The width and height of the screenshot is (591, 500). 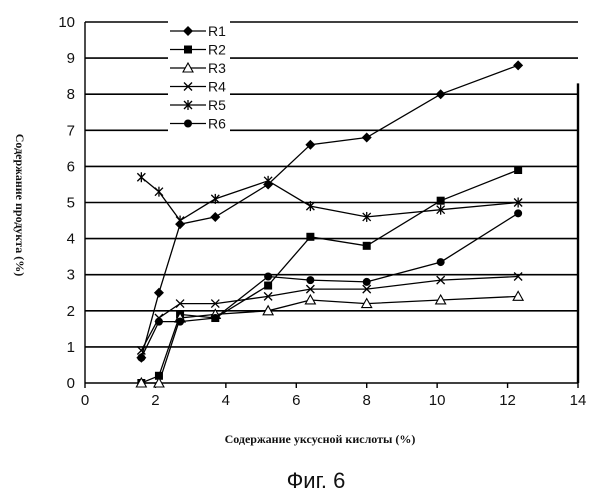 What do you see at coordinates (226, 400) in the screenshot?
I see `x-tick-label: 4` at bounding box center [226, 400].